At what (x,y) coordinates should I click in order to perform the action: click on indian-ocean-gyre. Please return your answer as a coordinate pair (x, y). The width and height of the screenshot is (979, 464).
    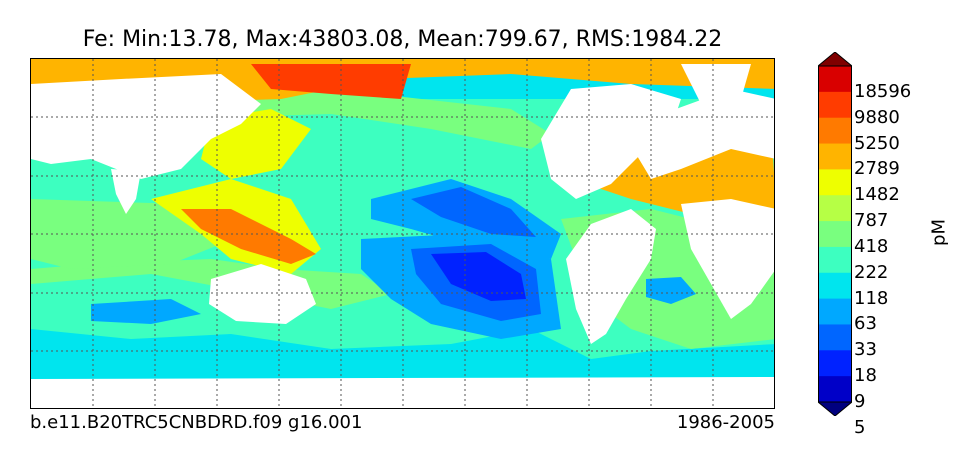
    Looking at the image, I should click on (146, 311).